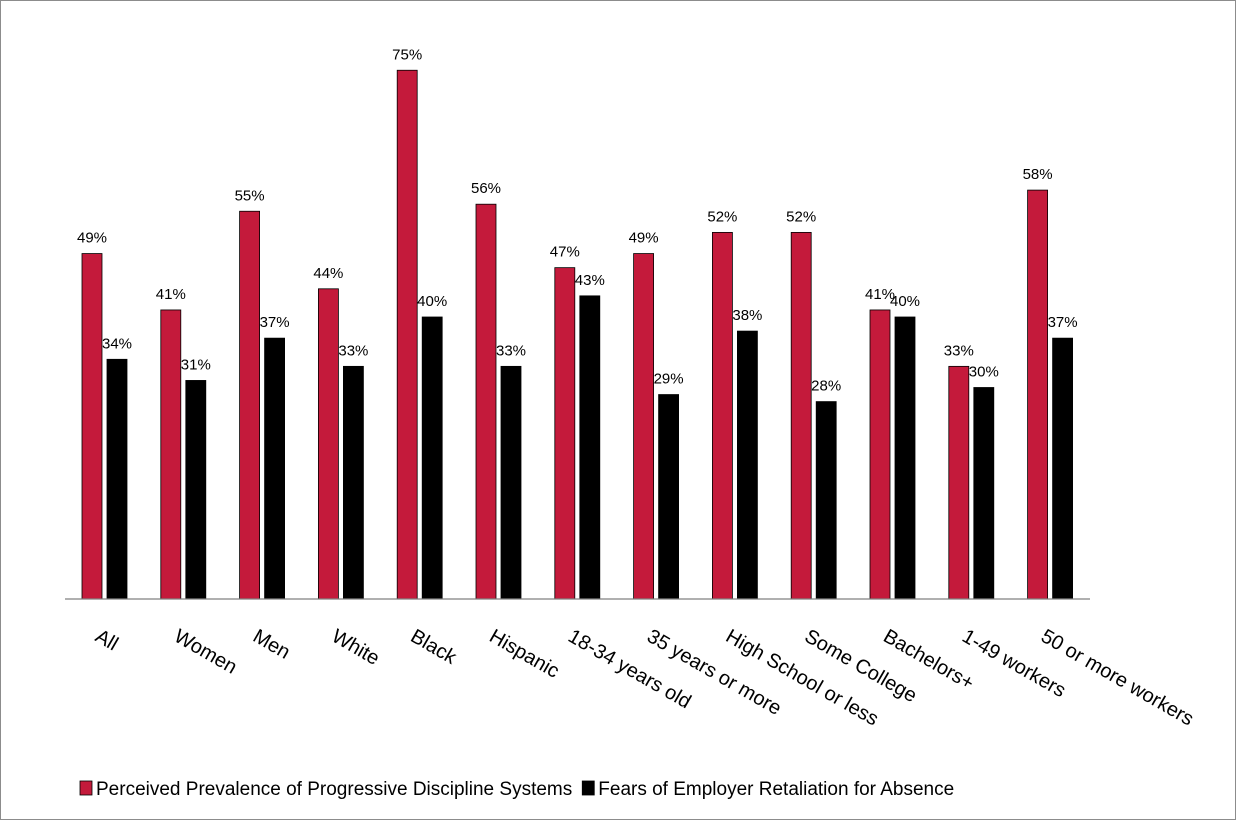 This screenshot has height=820, width=1236. What do you see at coordinates (801, 216) in the screenshot?
I see `data-label-series-1-9: 52%` at bounding box center [801, 216].